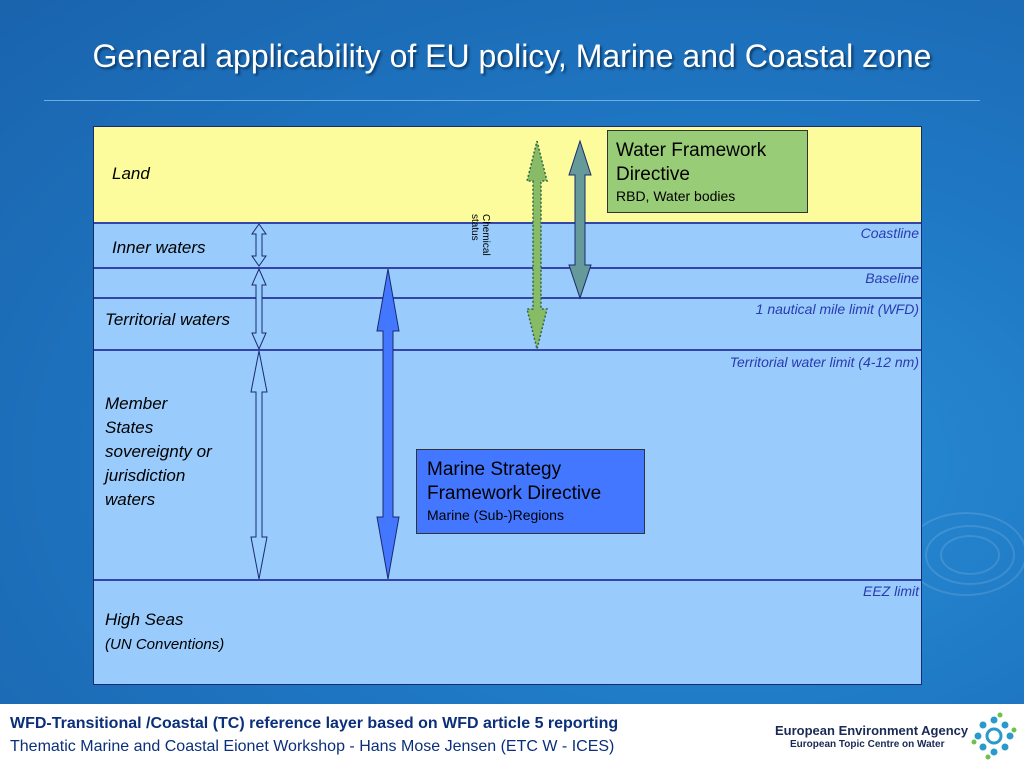  What do you see at coordinates (676, 196) in the screenshot?
I see `wfd-subtitle: RBD, Water bodies` at bounding box center [676, 196].